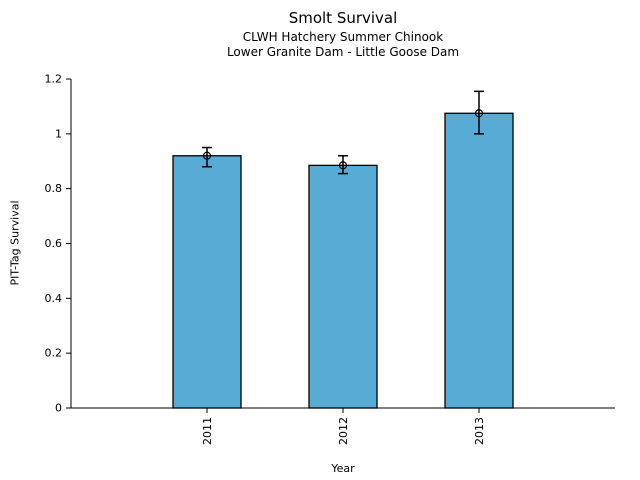 Image resolution: width=640 pixels, height=480 pixels. I want to click on x-tick-label: 2011, so click(207, 431).